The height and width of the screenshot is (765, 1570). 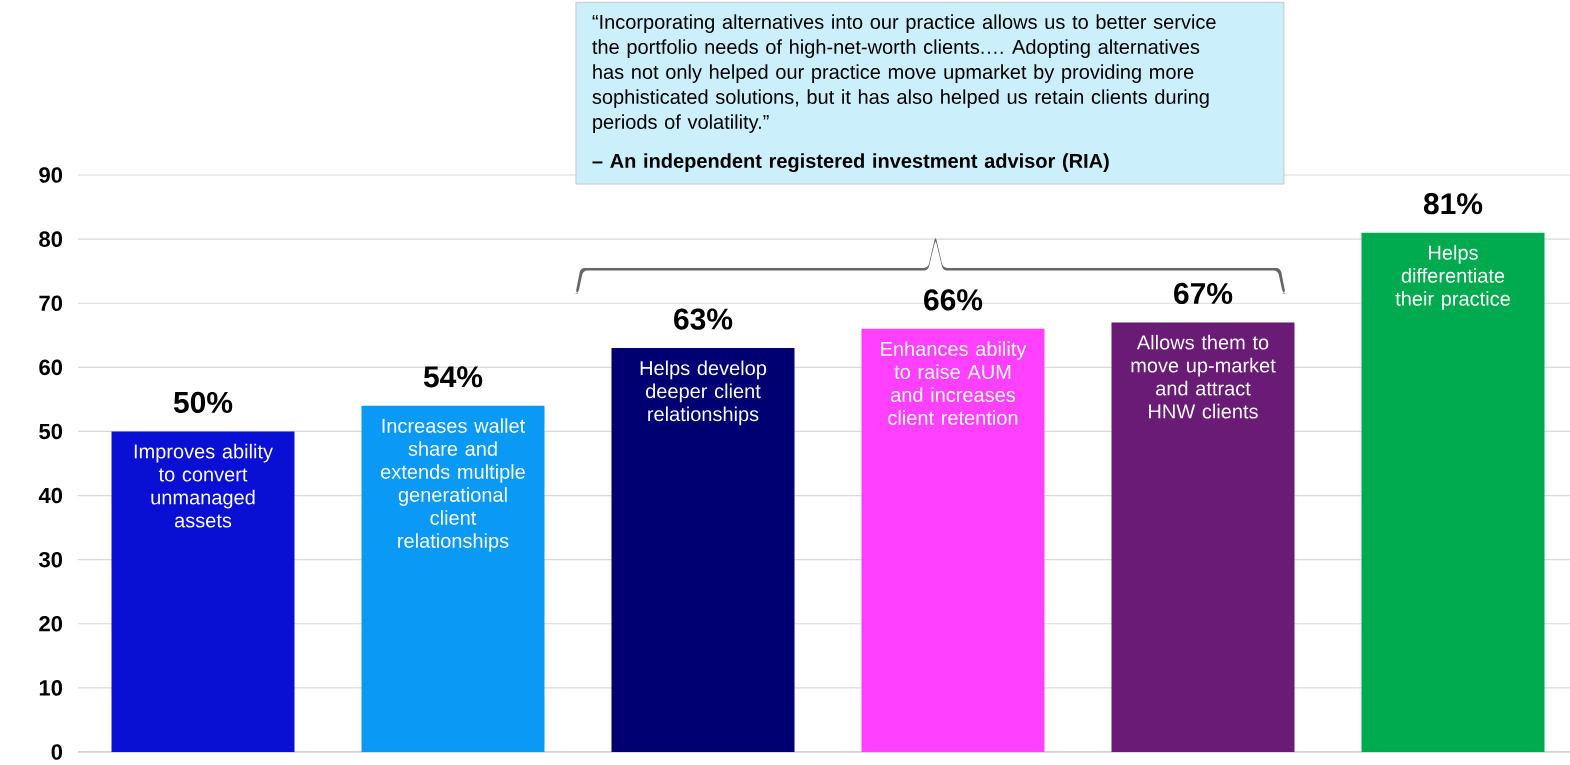 I want to click on data-label: 50%, so click(x=203, y=402).